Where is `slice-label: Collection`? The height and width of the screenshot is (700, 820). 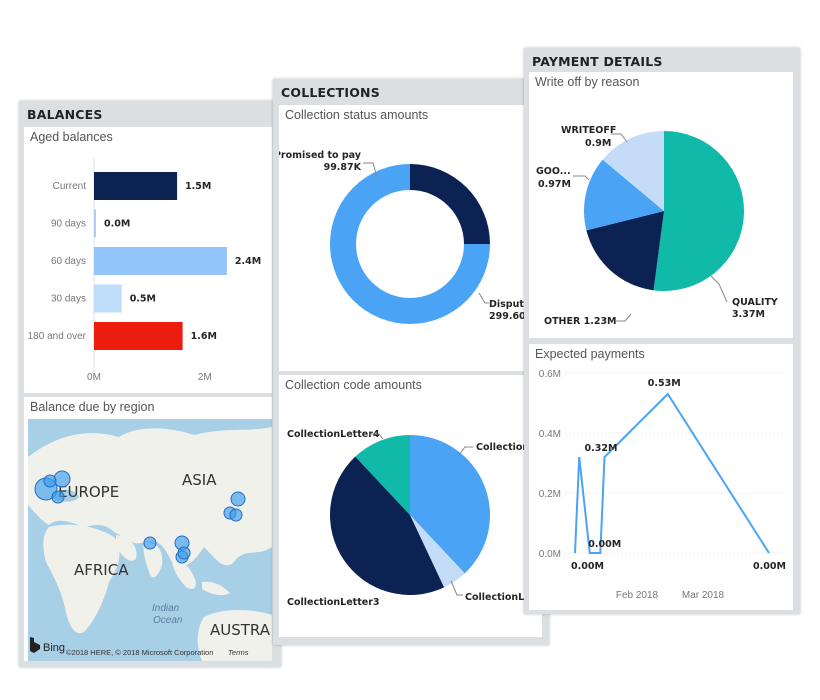
slice-label: Collection is located at coordinates (502, 447).